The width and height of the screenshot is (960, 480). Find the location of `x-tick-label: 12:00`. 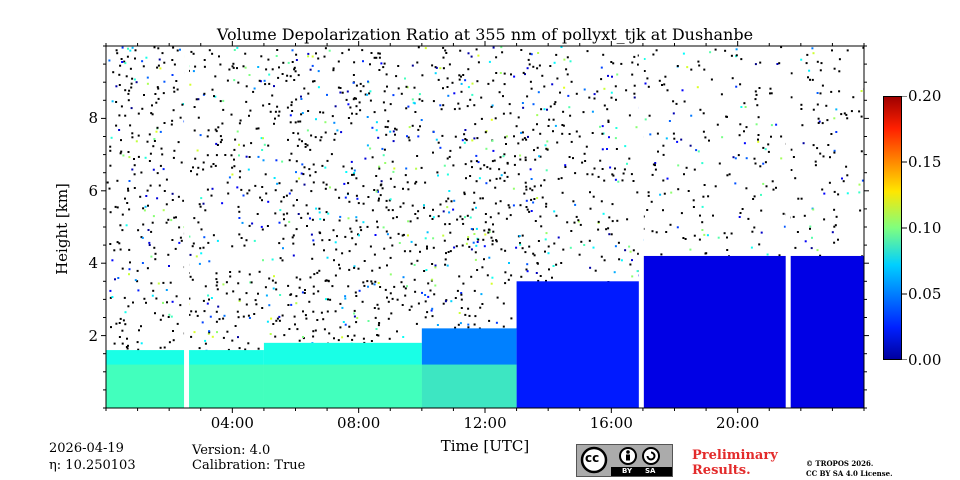

x-tick-label: 12:00 is located at coordinates (485, 423).